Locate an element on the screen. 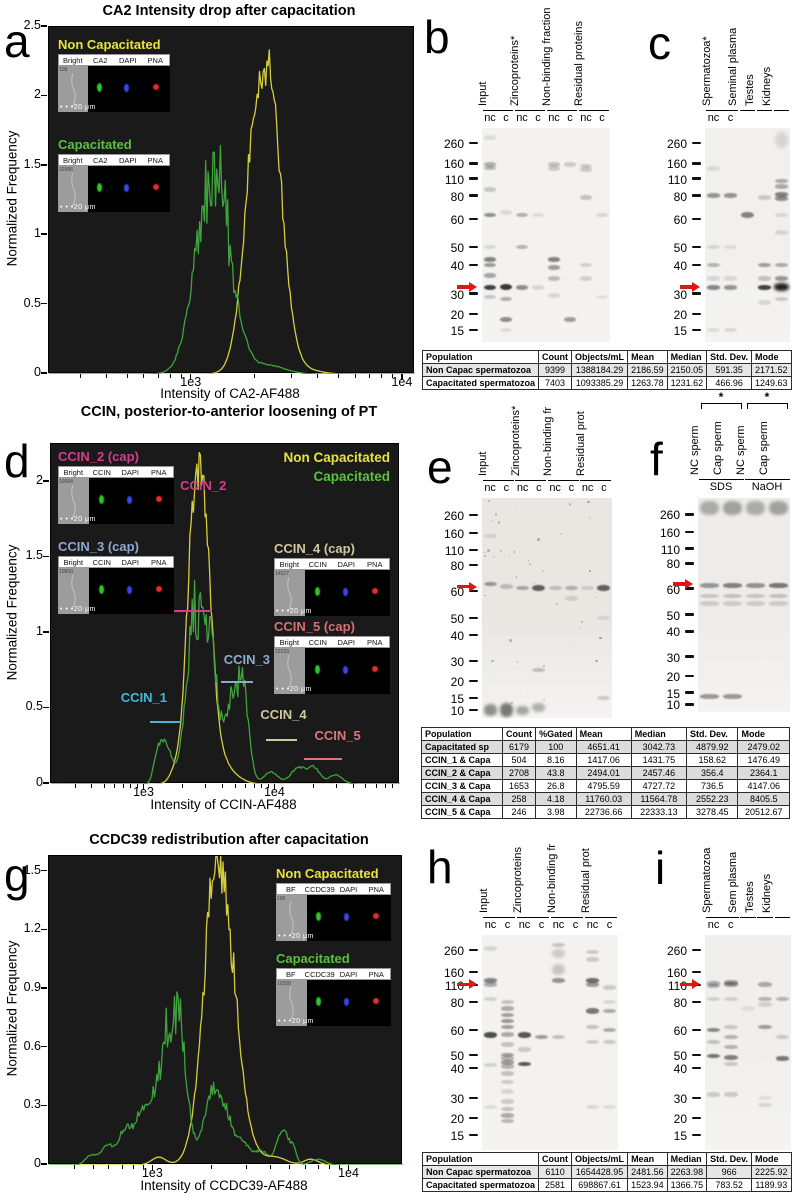 This screenshot has width=792, height=1198. panel-letter-g: g is located at coordinates (17, 875).